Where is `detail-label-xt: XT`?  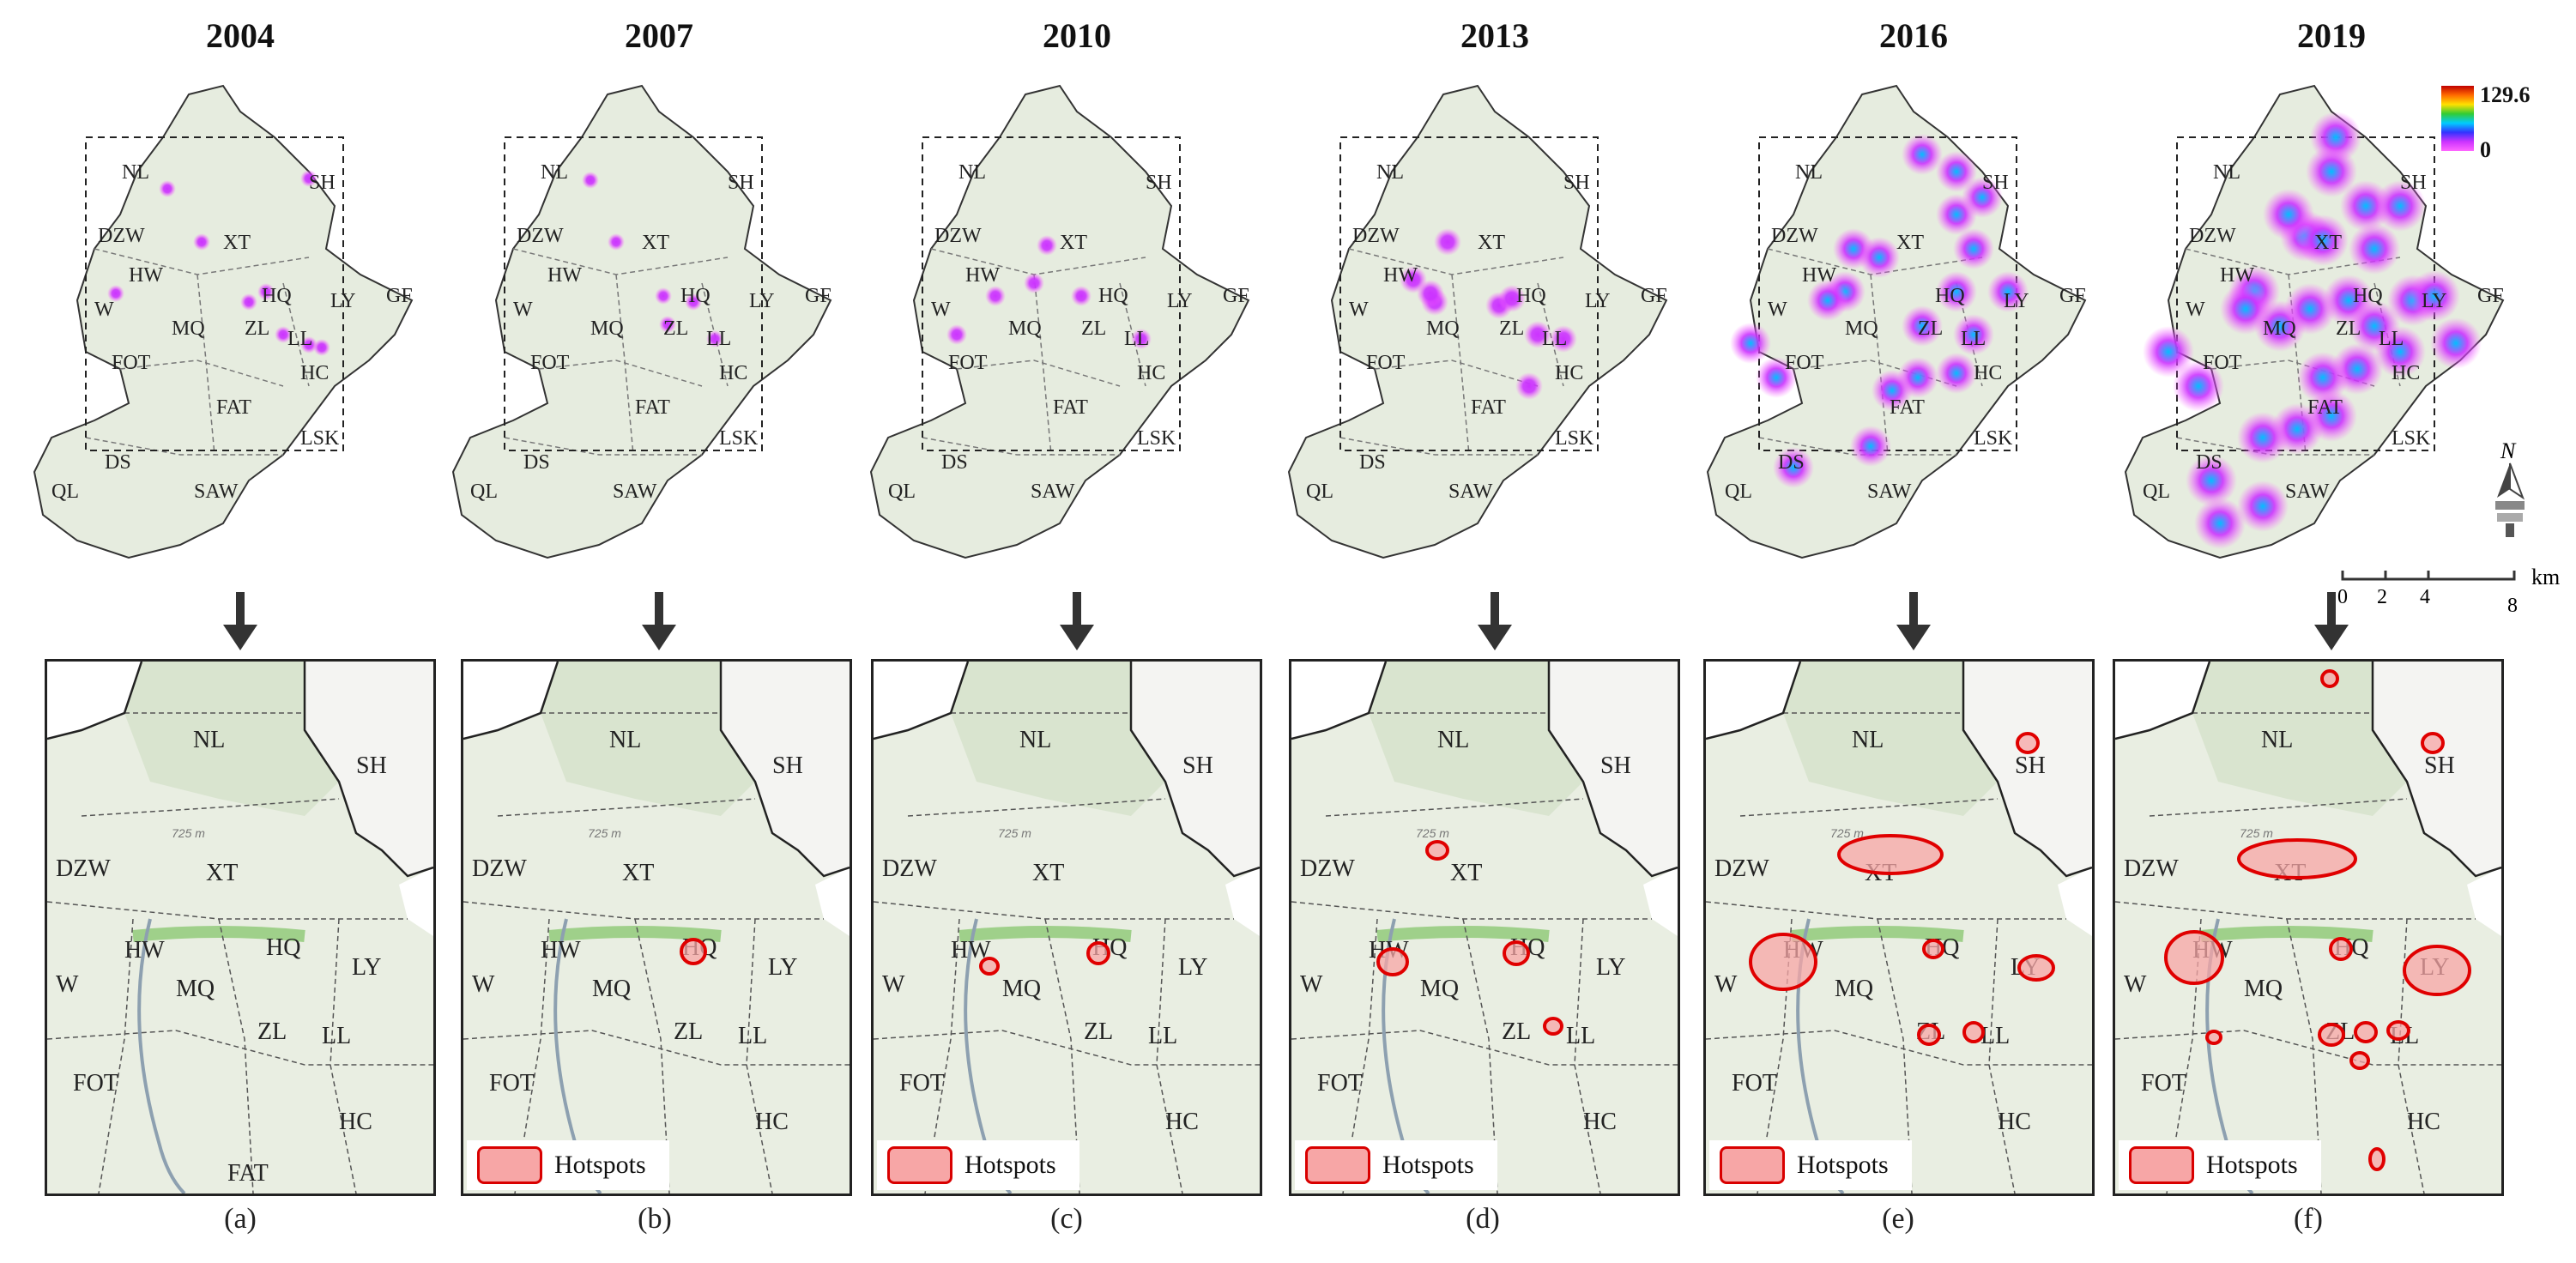 detail-label-xt: XT is located at coordinates (222, 873).